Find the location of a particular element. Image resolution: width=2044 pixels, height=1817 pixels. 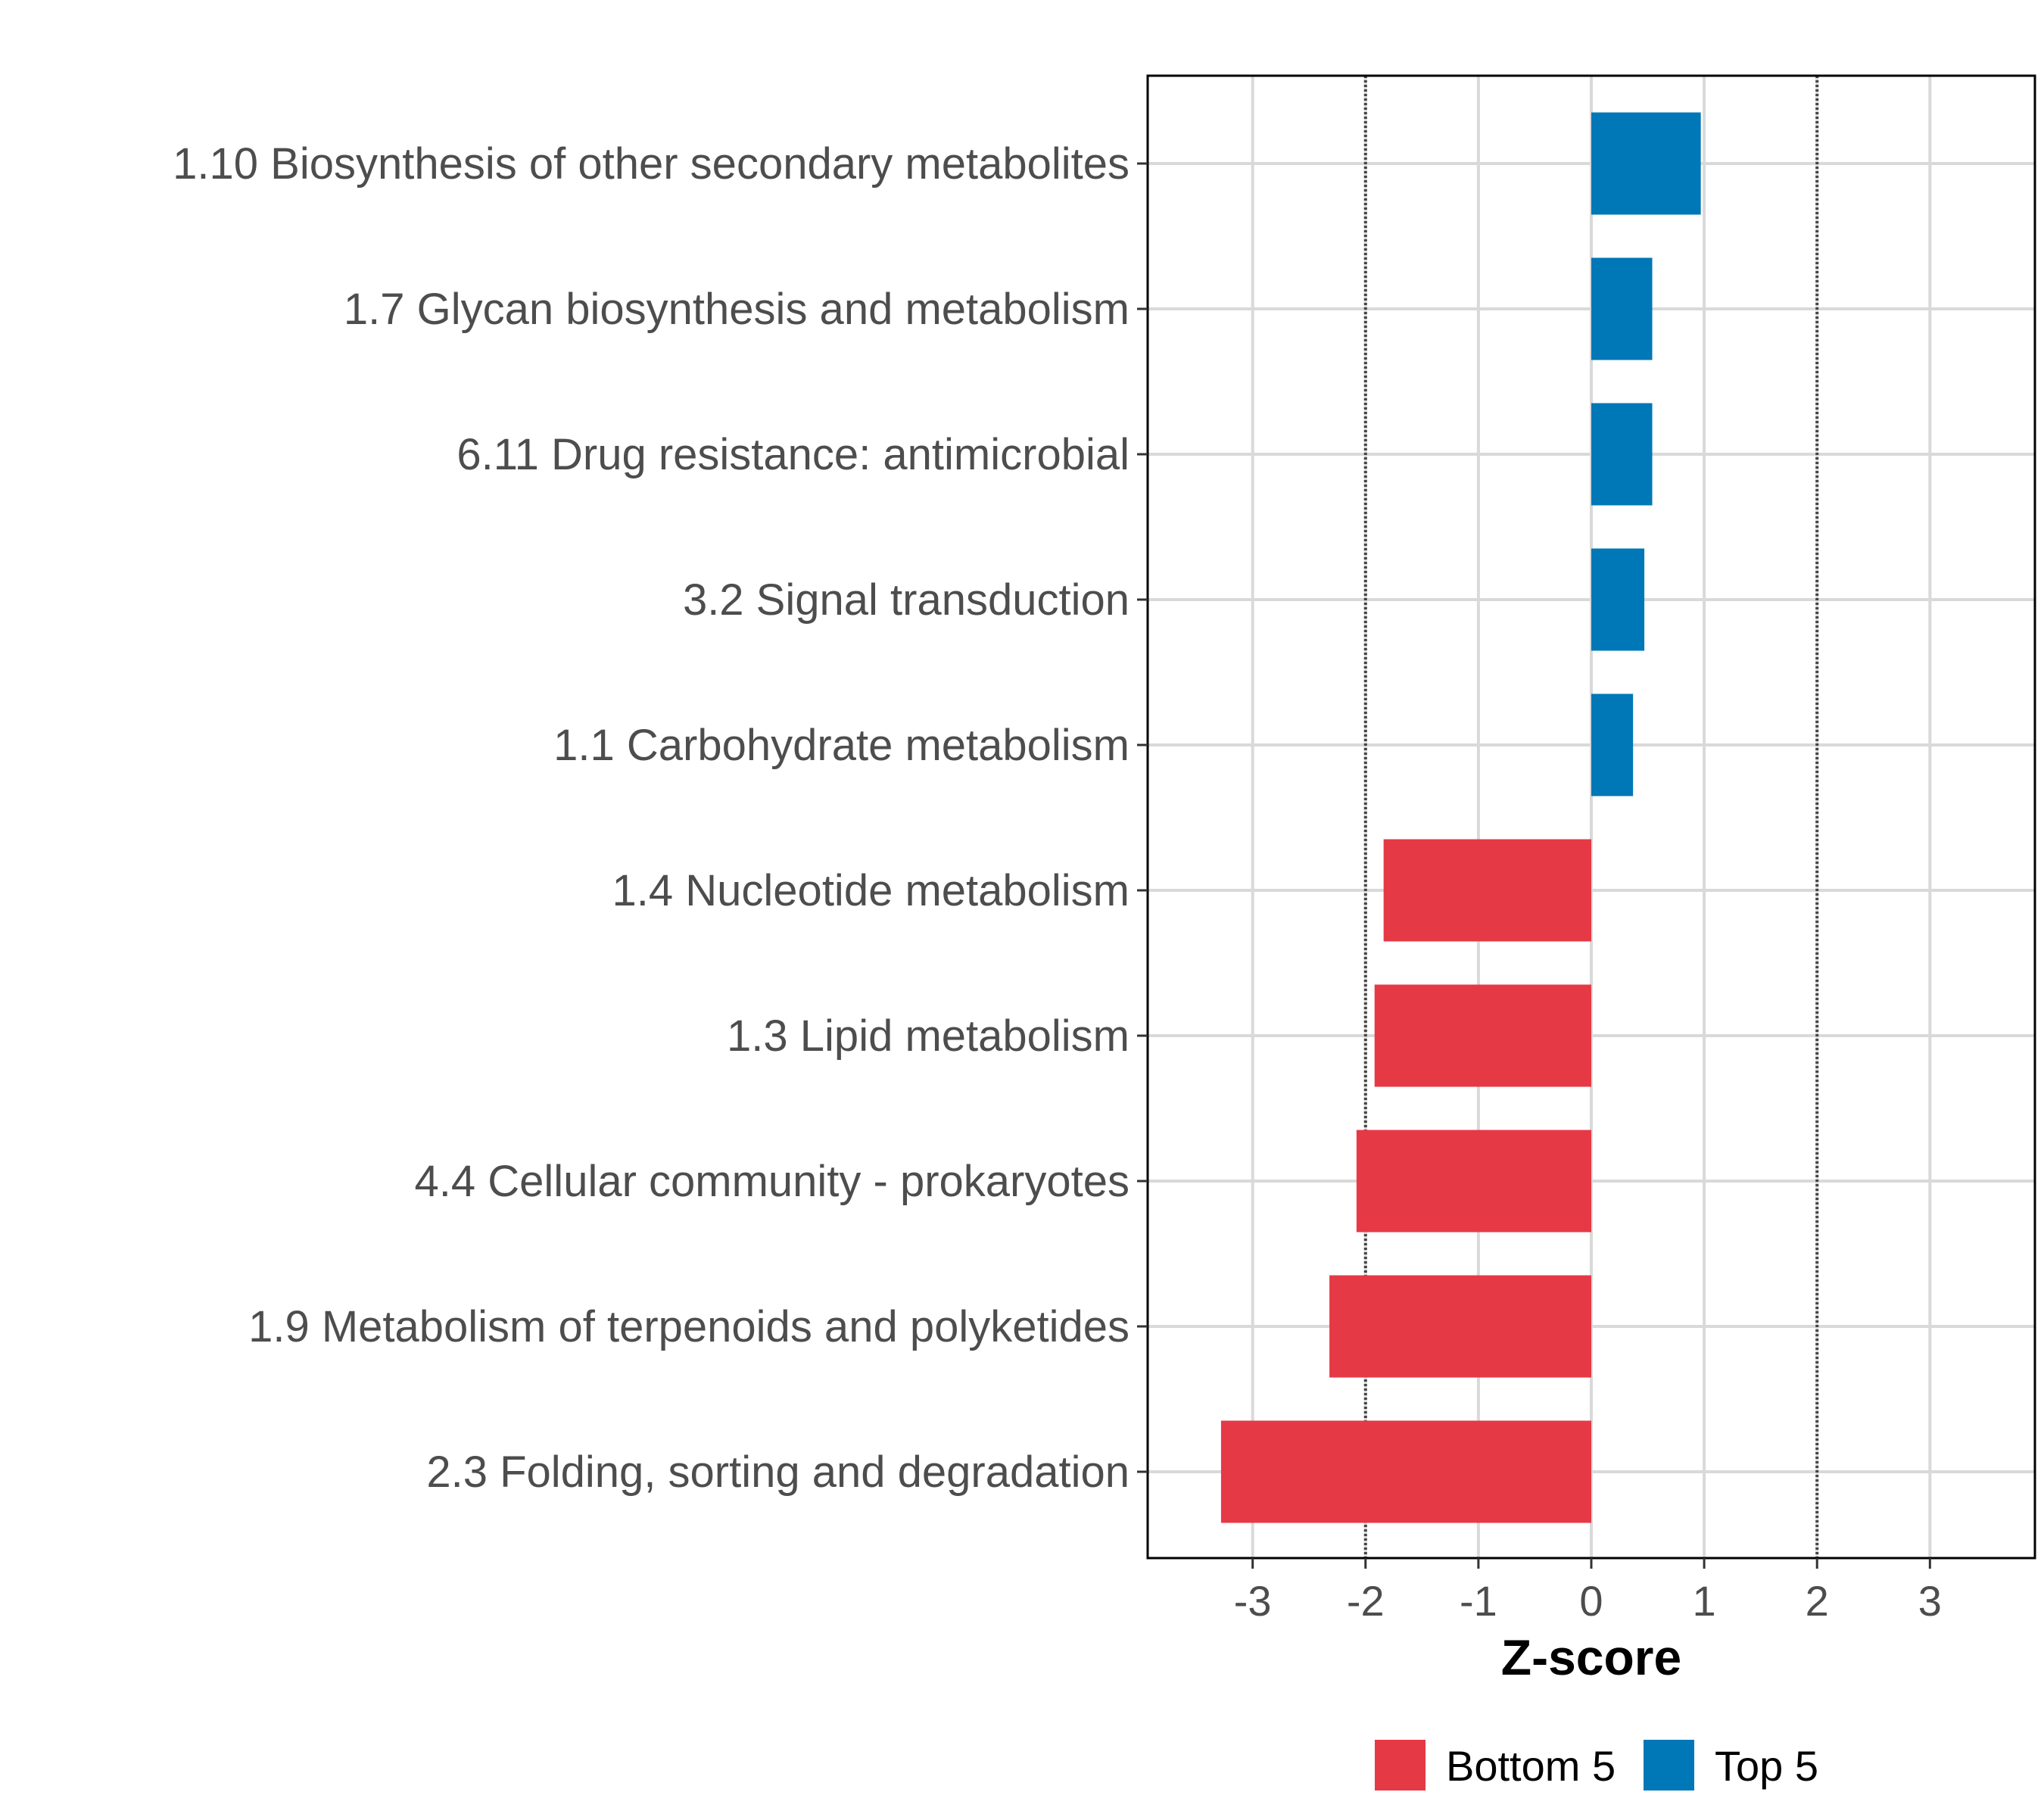

x-axis-ticks: -3 -2 -1 0 1 2 3 is located at coordinates (1588, 1592).